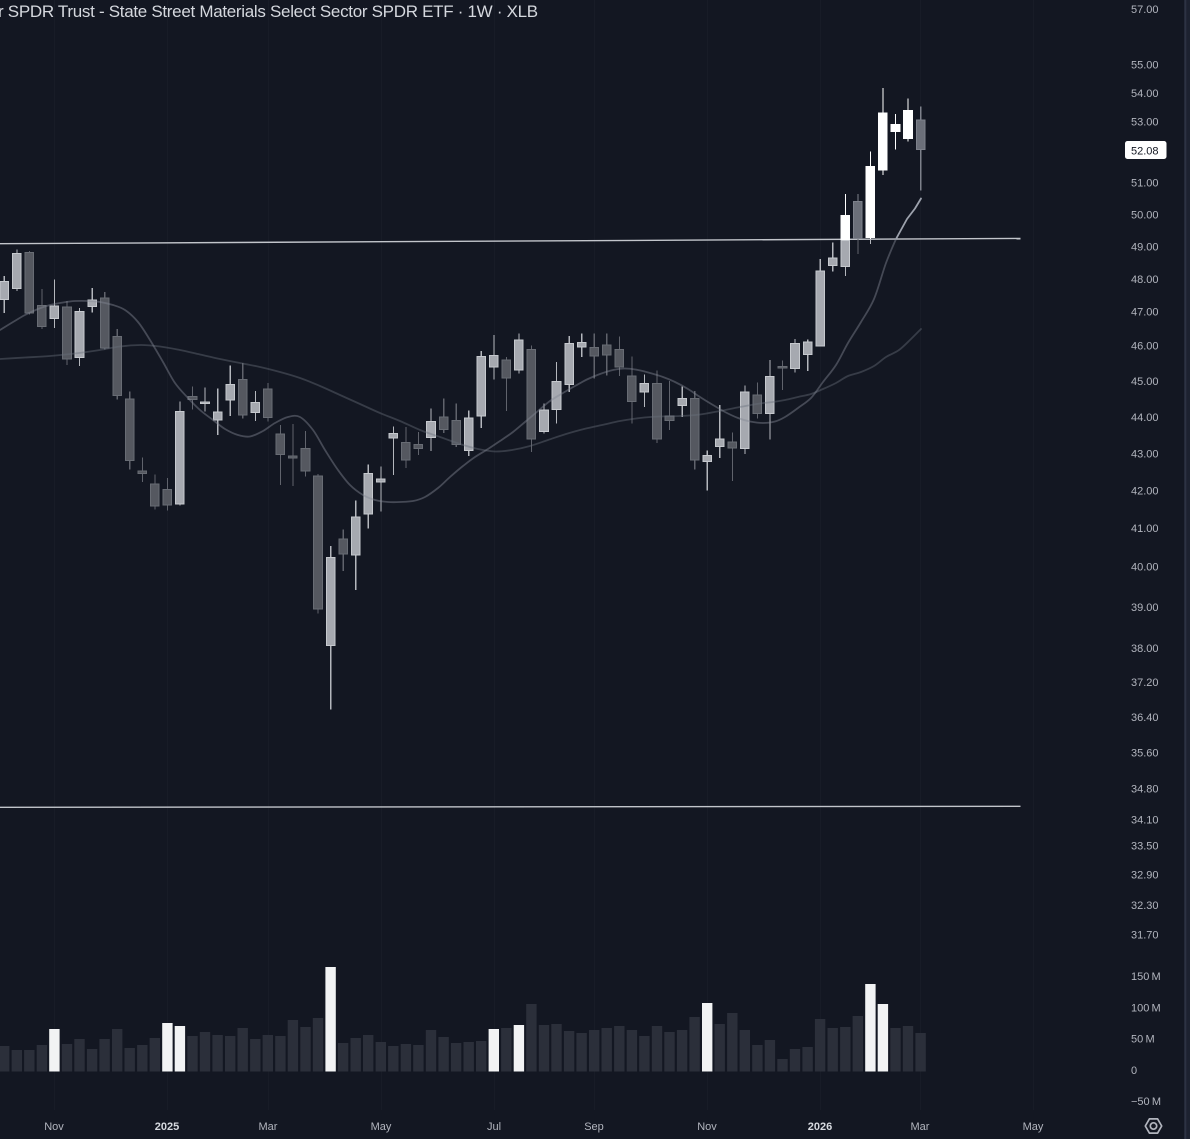  What do you see at coordinates (1145, 216) in the screenshot?
I see `svg-text: 50.00` at bounding box center [1145, 216].